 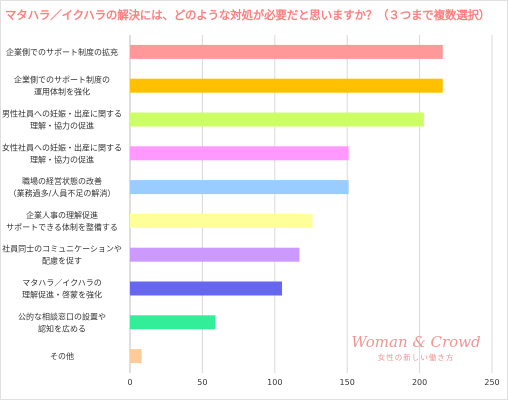 What do you see at coordinates (61, 283) in the screenshot?
I see `category-label: マタハラ／イクハラの` at bounding box center [61, 283].